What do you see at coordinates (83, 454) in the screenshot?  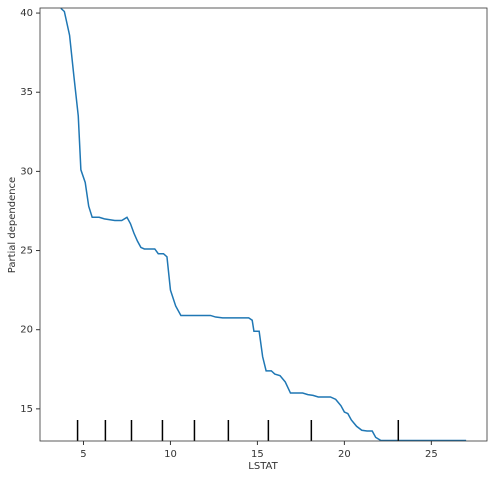 I see `x-tick-label: 5` at bounding box center [83, 454].